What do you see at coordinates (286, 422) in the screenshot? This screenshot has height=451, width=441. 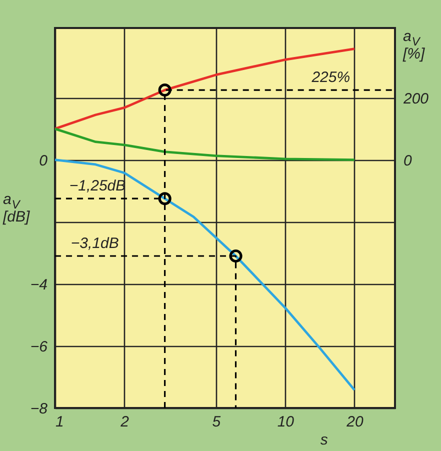 I see `x-tick-label: 10` at bounding box center [286, 422].